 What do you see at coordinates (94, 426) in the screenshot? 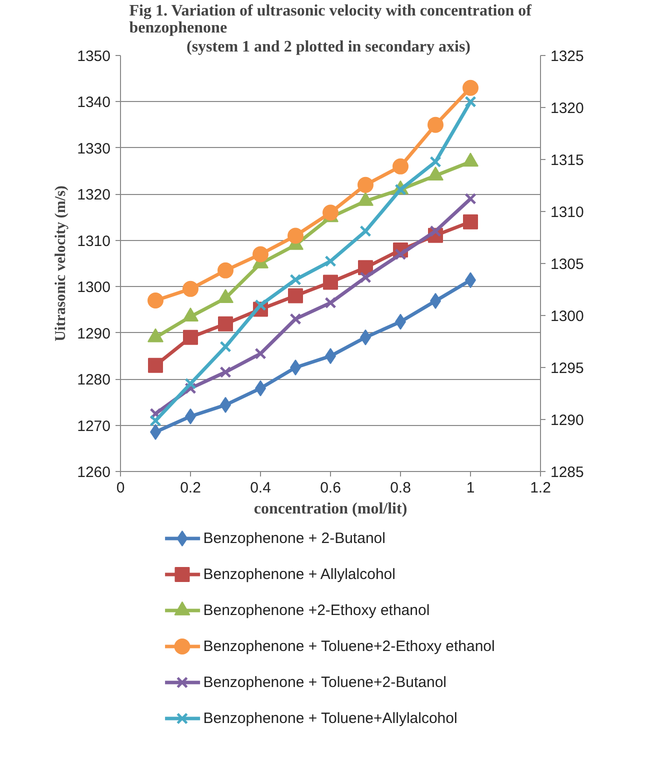
I see `y-tick-label: 1270` at bounding box center [94, 426].